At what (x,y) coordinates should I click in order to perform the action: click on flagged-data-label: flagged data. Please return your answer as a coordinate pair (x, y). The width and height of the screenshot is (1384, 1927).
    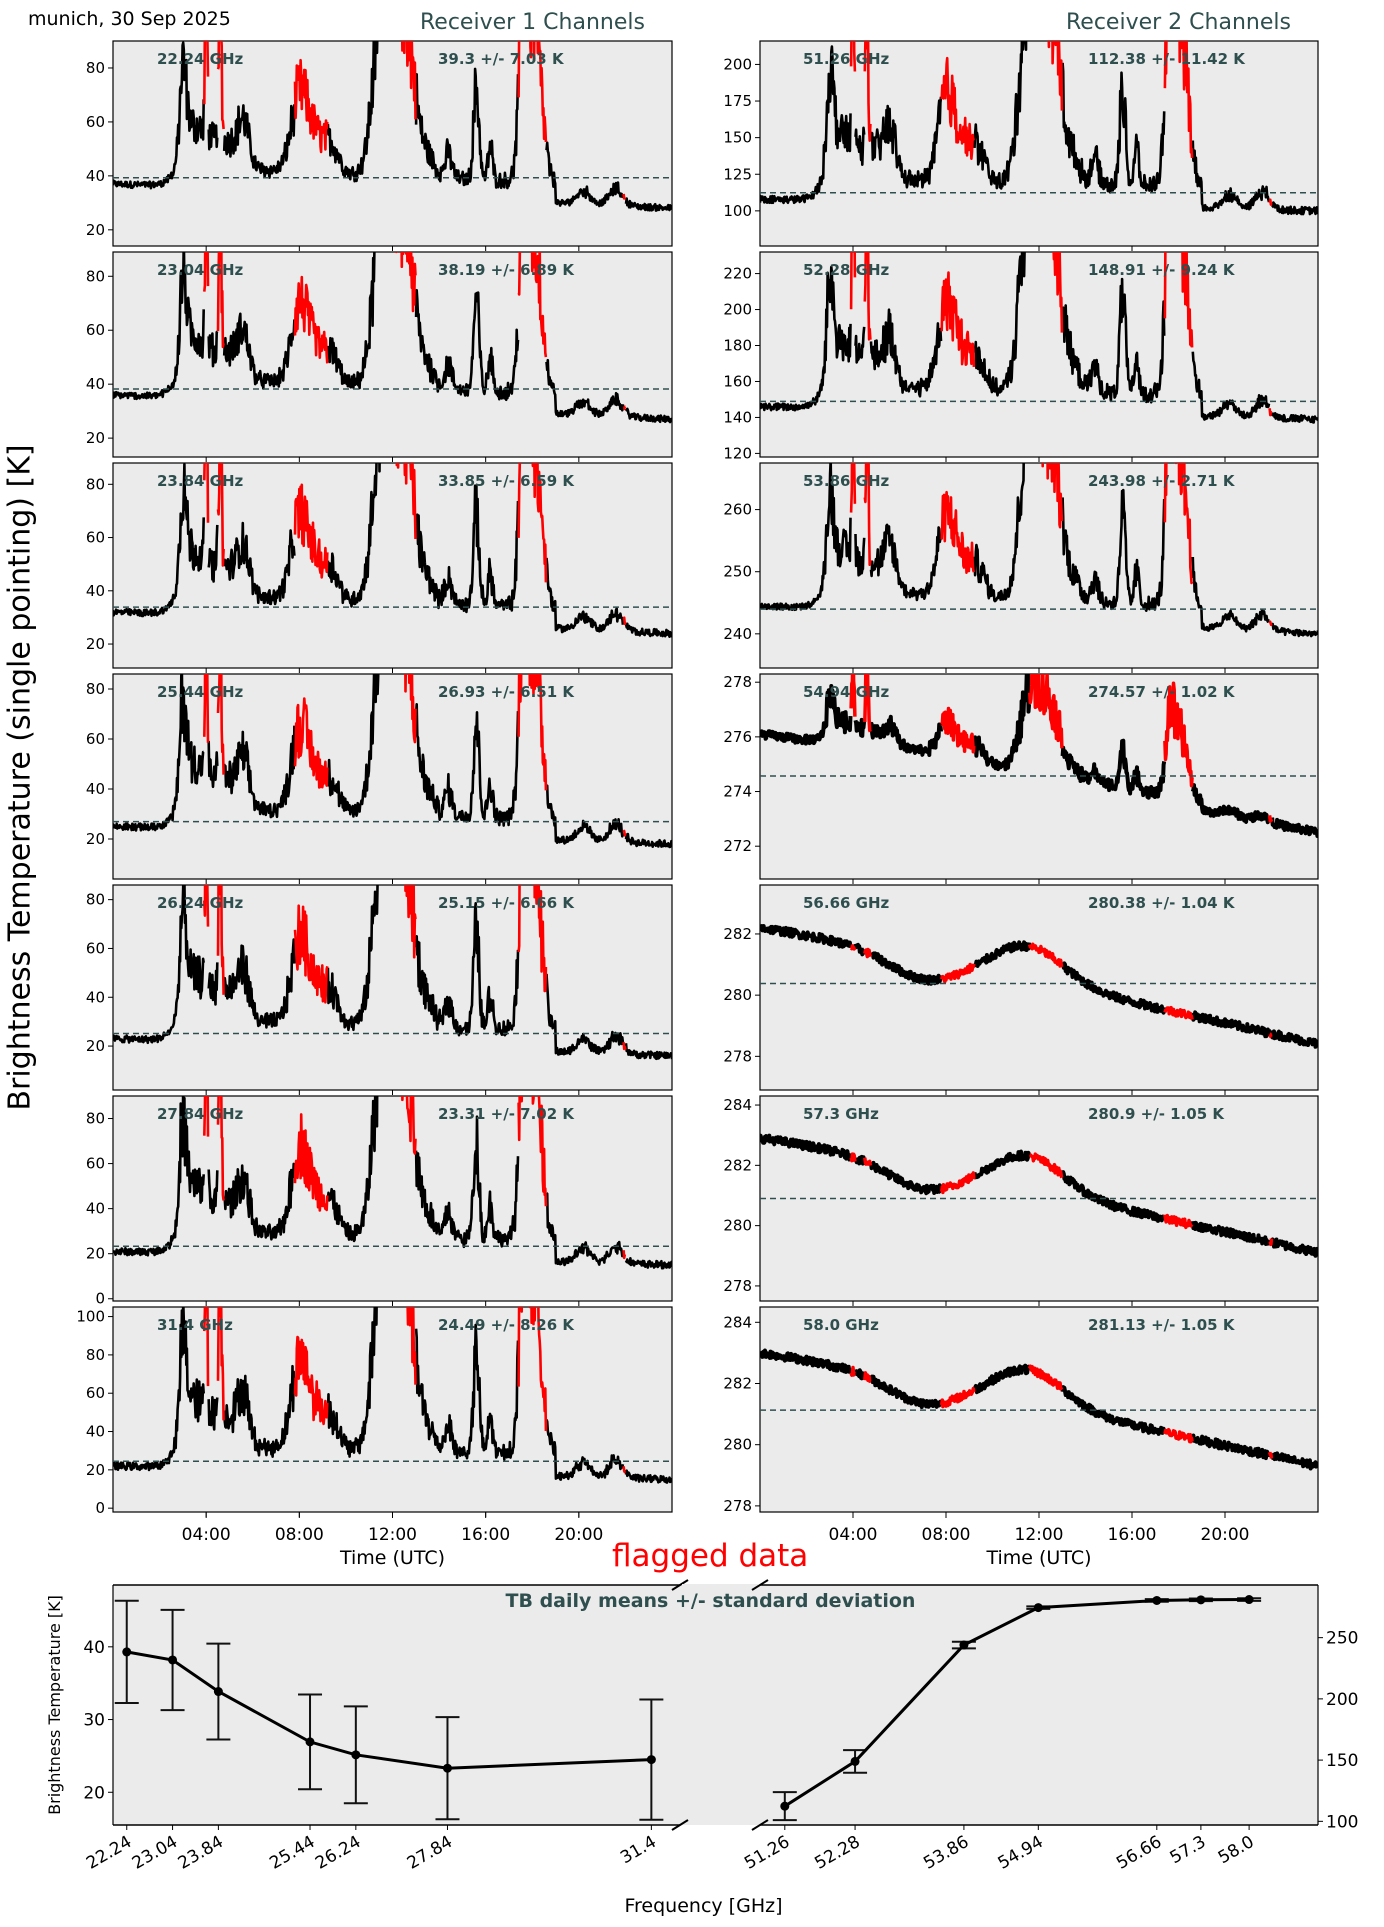
    Looking at the image, I should click on (710, 1556).